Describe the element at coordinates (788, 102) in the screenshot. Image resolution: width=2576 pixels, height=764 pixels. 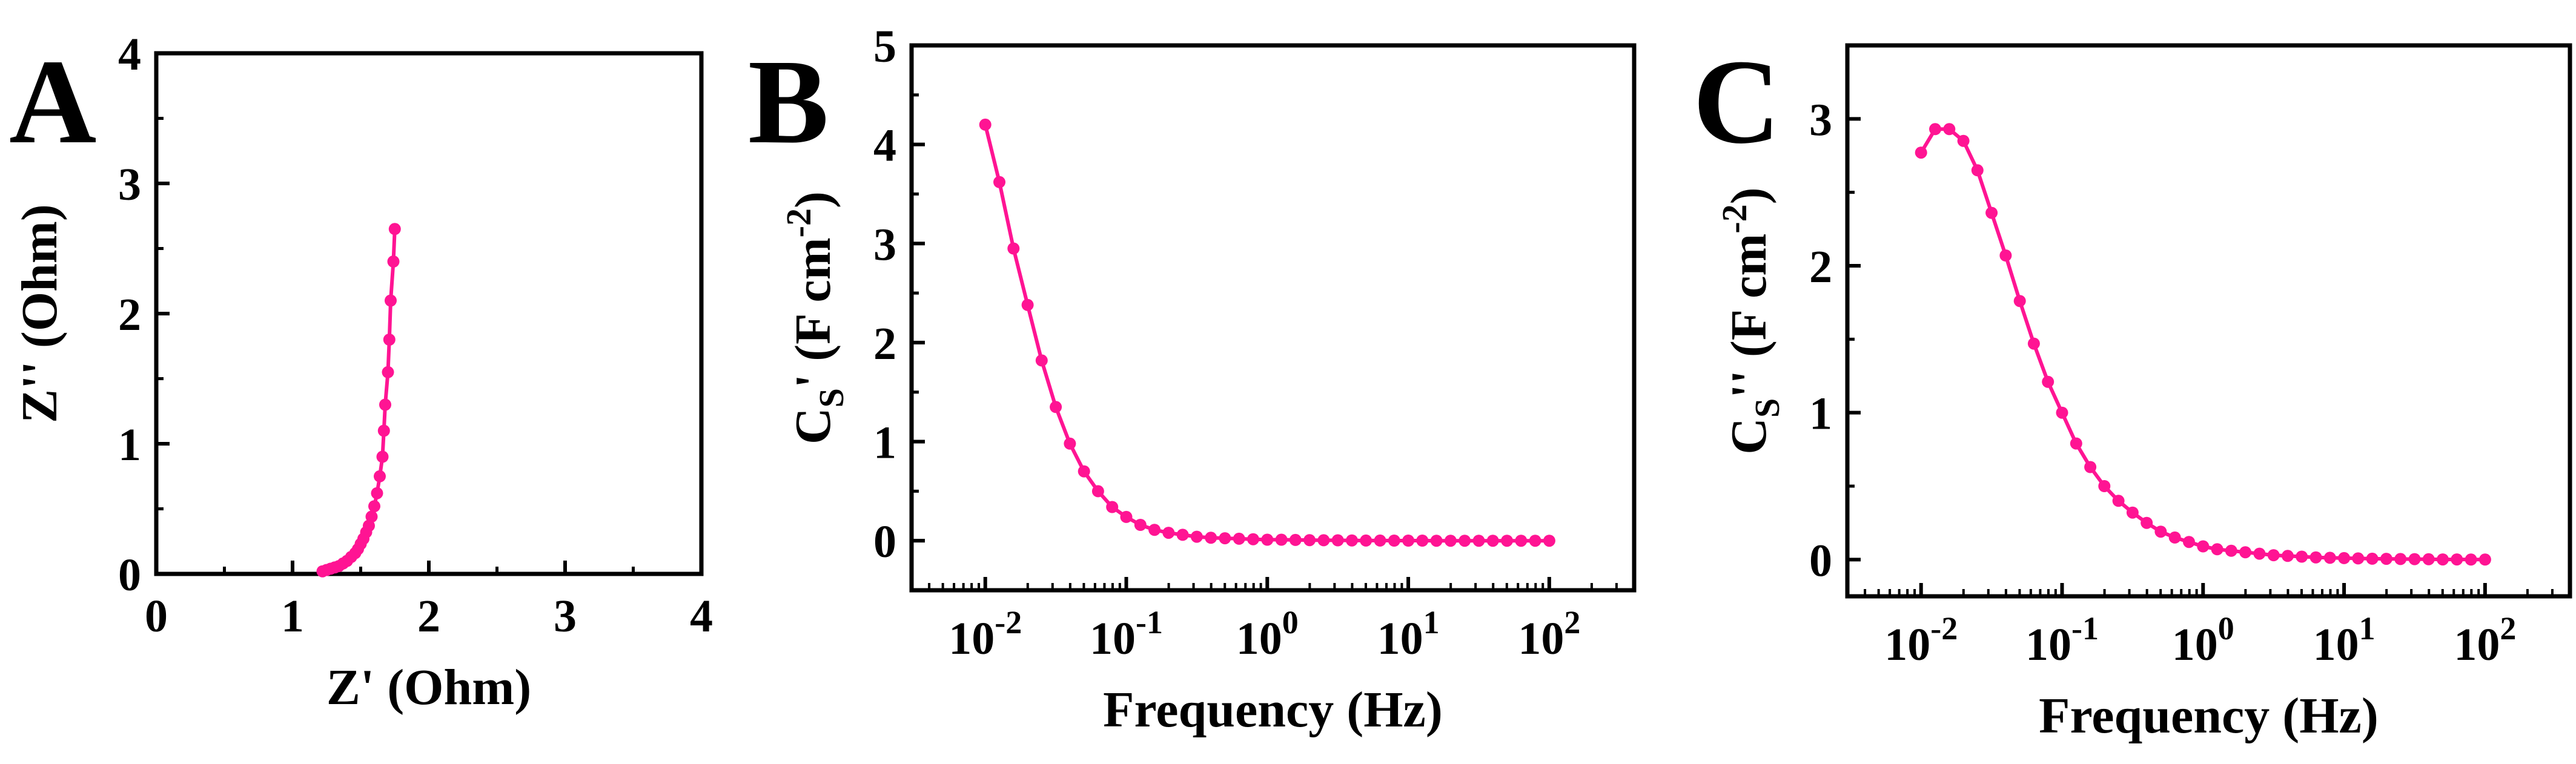
I see `panel-letter: B` at that location.